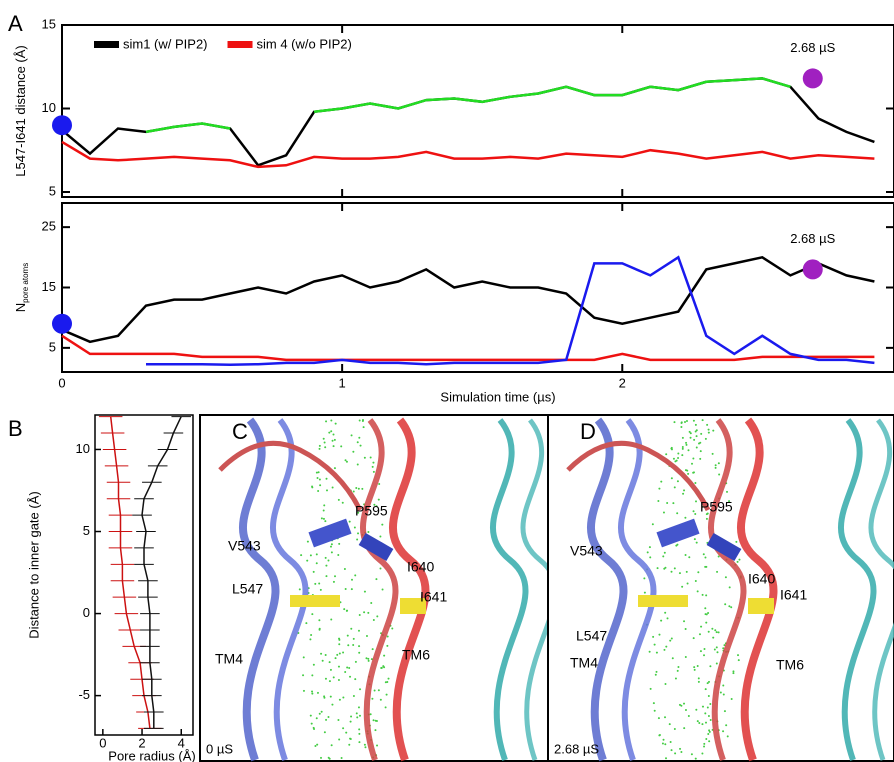 The width and height of the screenshot is (894, 762). I want to click on panel-label: A, so click(15, 23).